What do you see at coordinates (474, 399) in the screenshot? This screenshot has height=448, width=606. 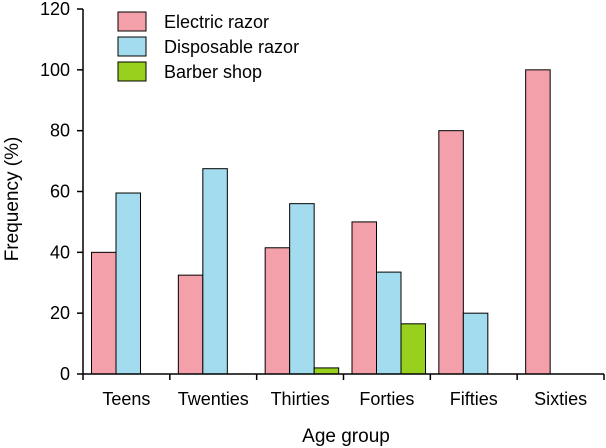 I see `x-tick-label: Fifties` at bounding box center [474, 399].